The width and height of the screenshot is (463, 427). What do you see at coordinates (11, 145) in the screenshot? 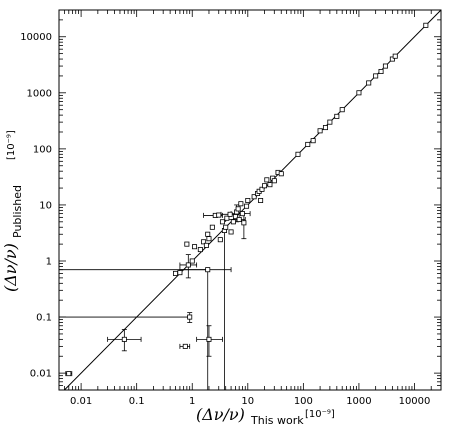
I see `y-axis-label-units: [10⁻⁹]` at bounding box center [11, 145].